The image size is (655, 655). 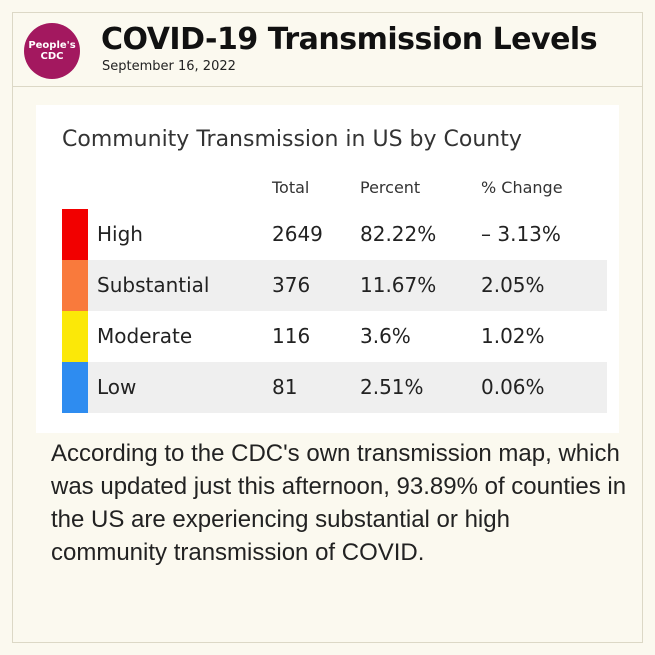 I want to click on total-value: 81, so click(x=285, y=387).